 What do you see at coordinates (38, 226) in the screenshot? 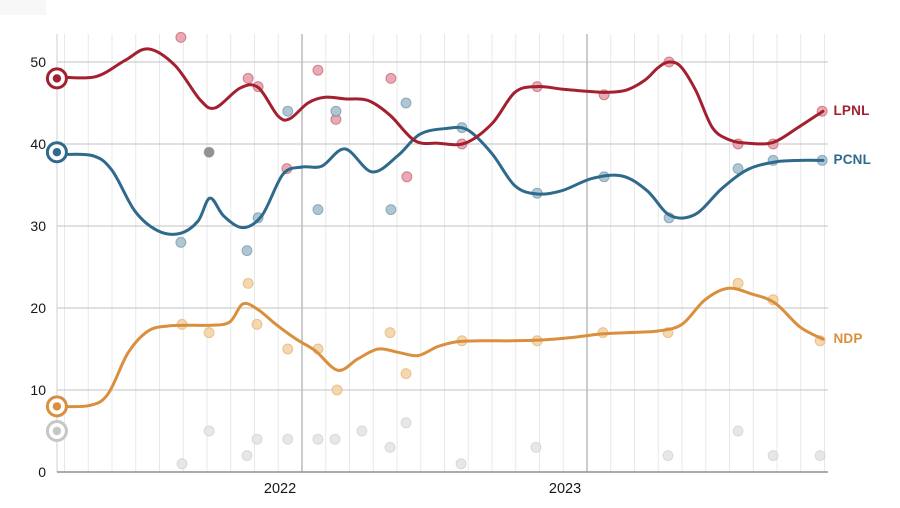
I see `y-axis-tick-label: 30` at bounding box center [38, 226].